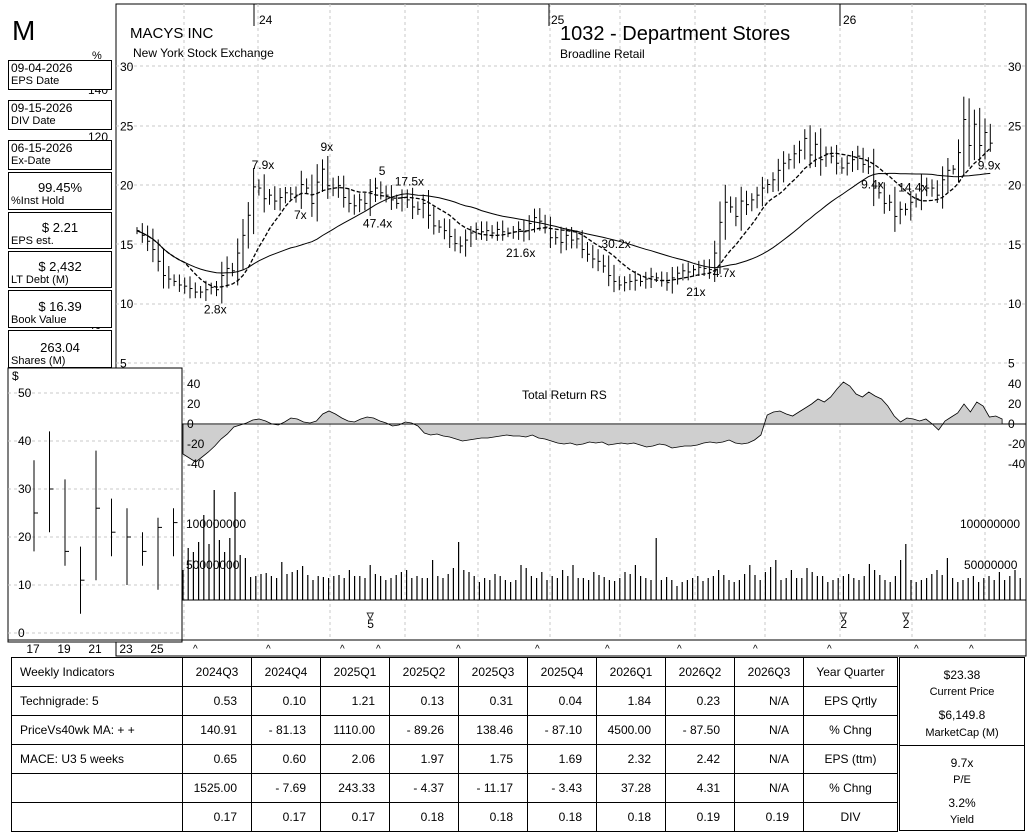 This screenshot has height=840, width=1032. What do you see at coordinates (850, 788) in the screenshot?
I see `row-right-label: % Chng` at bounding box center [850, 788].